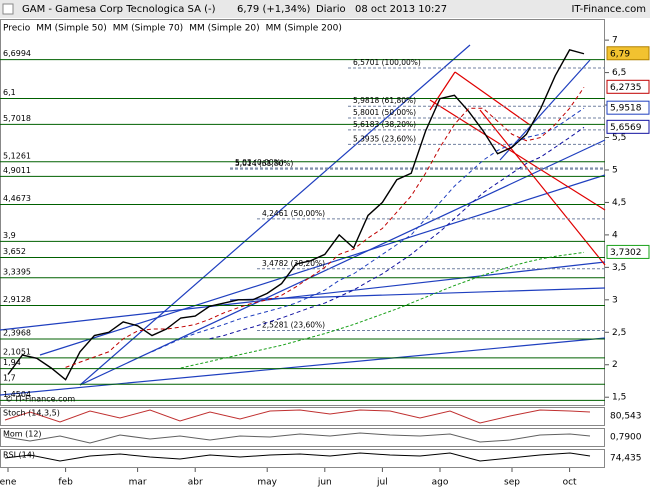 Image resolution: width=650 pixels, height=490 pixels. Describe the element at coordinates (138, 483) in the screenshot. I see `x-tick-label: mar` at that location.